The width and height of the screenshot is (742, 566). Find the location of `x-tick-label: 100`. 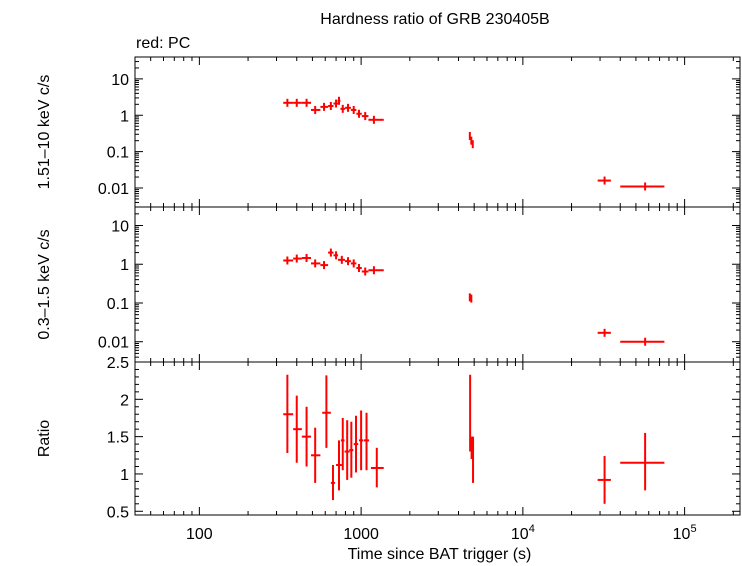

x-tick-label: 100 is located at coordinates (199, 534).